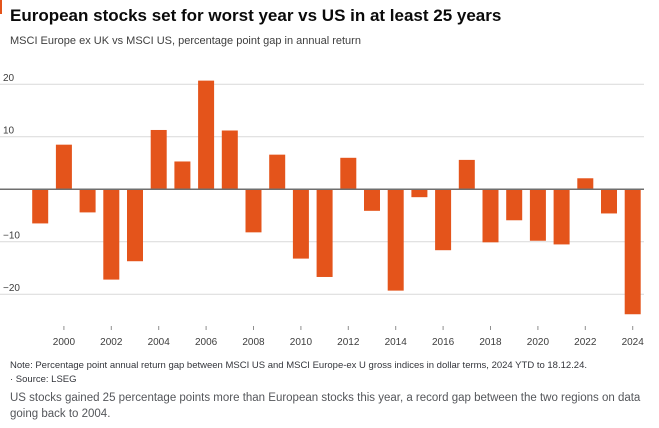 The image size is (659, 428). Describe the element at coordinates (11, 235) in the screenshot. I see `y-axis-label--10: −10` at that location.